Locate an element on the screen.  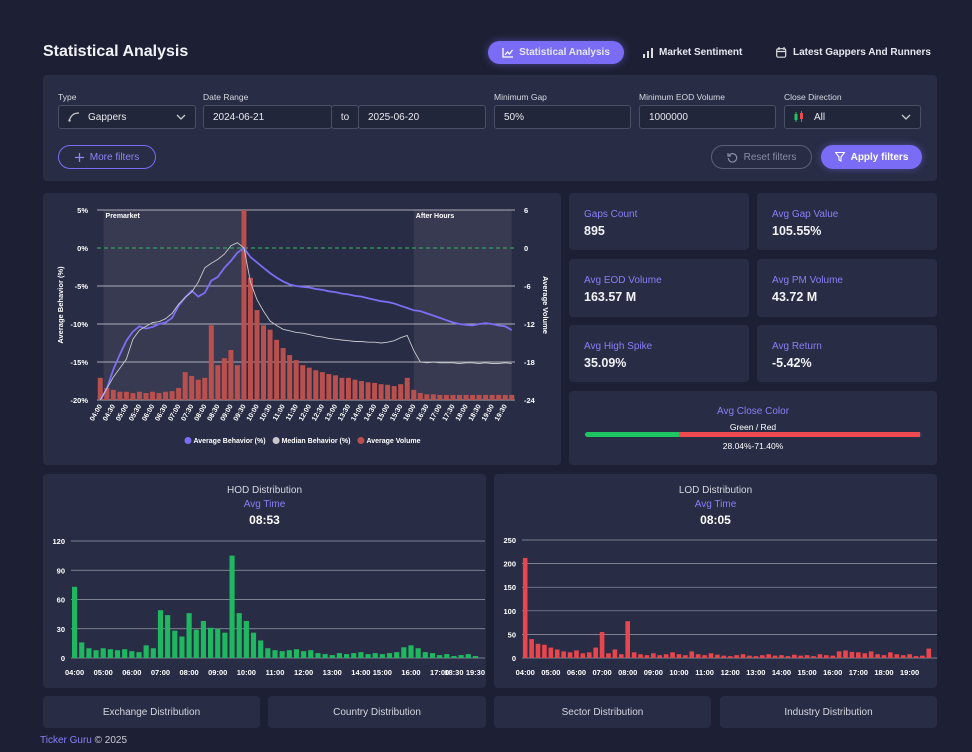
avg-time: 08:05 is located at coordinates (715, 520).